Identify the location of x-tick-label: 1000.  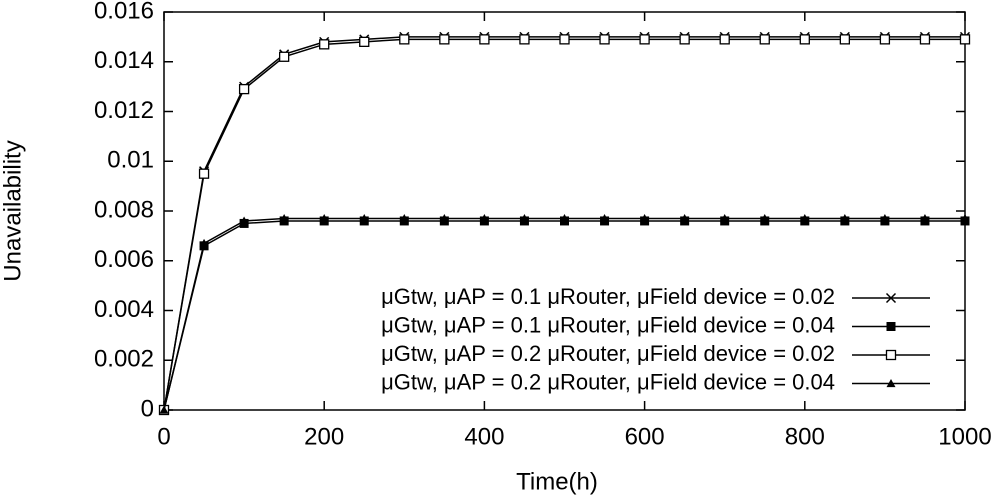
(964, 436).